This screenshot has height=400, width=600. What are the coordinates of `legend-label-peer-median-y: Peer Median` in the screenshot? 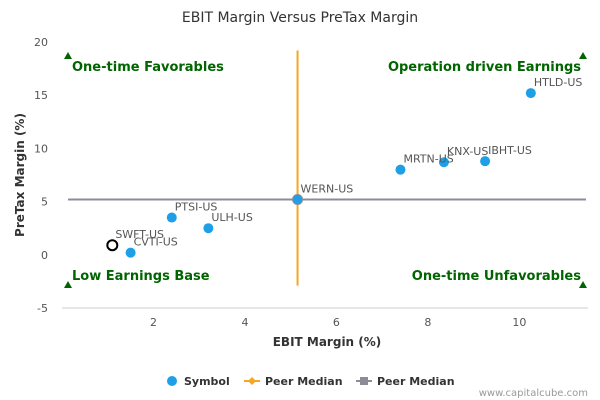 It's located at (416, 381).